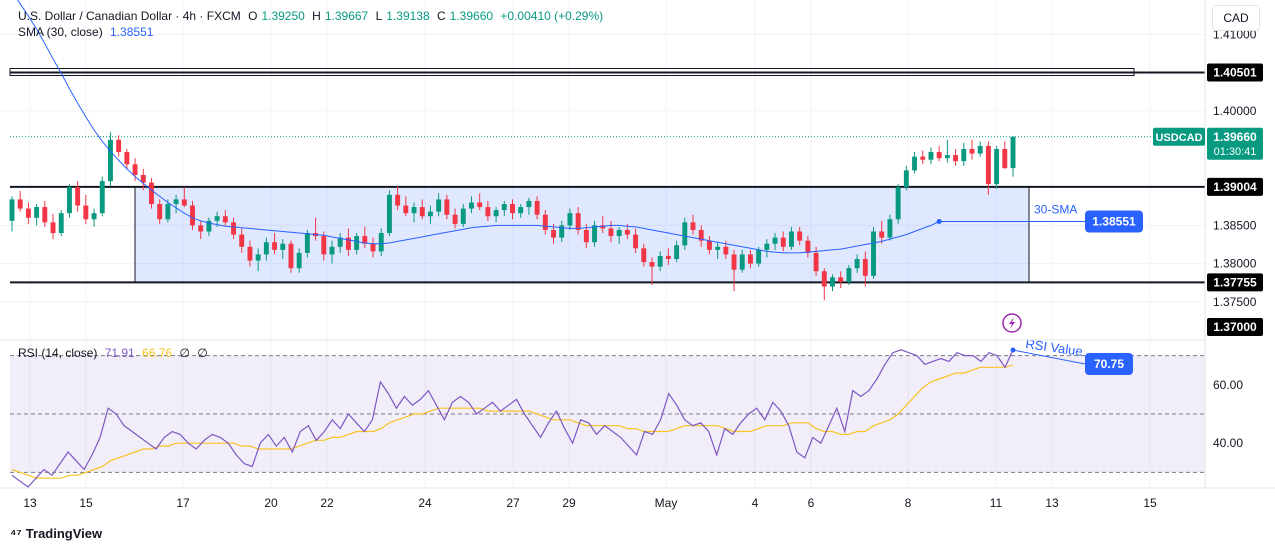 The image size is (1275, 552). Describe the element at coordinates (1235, 152) in the screenshot. I see `countdown-text: 01:30:41` at that location.